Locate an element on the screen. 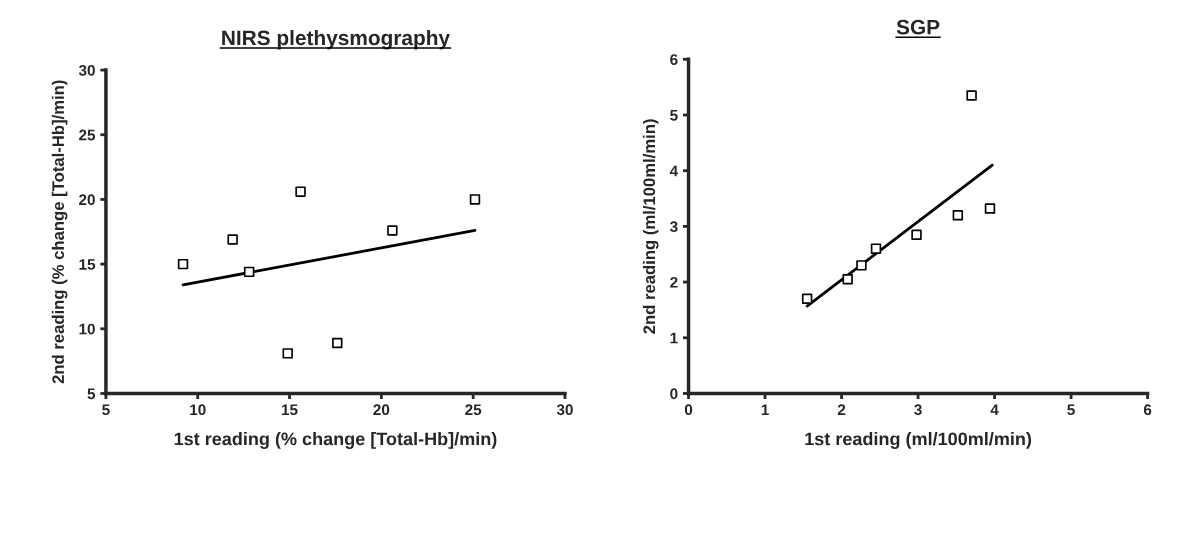 This screenshot has height=539, width=1177. x-tick-label: 30 is located at coordinates (564, 410).